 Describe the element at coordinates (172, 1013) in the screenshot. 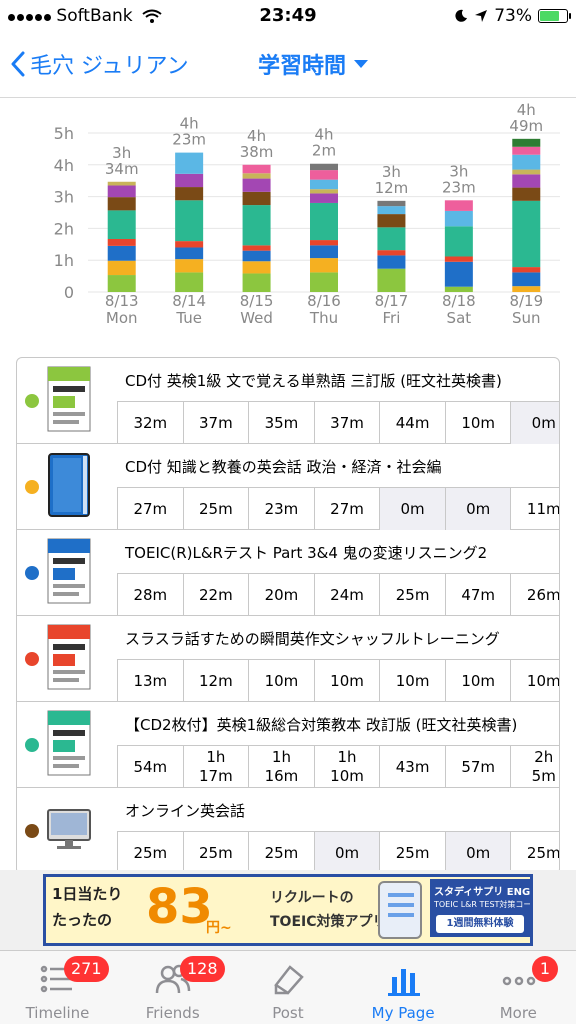

I see `tab-label: Friends` at that location.